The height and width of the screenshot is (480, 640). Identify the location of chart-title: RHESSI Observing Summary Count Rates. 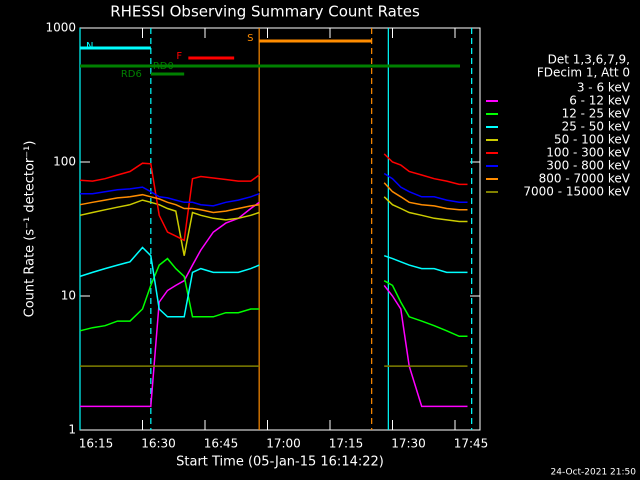
(265, 12).